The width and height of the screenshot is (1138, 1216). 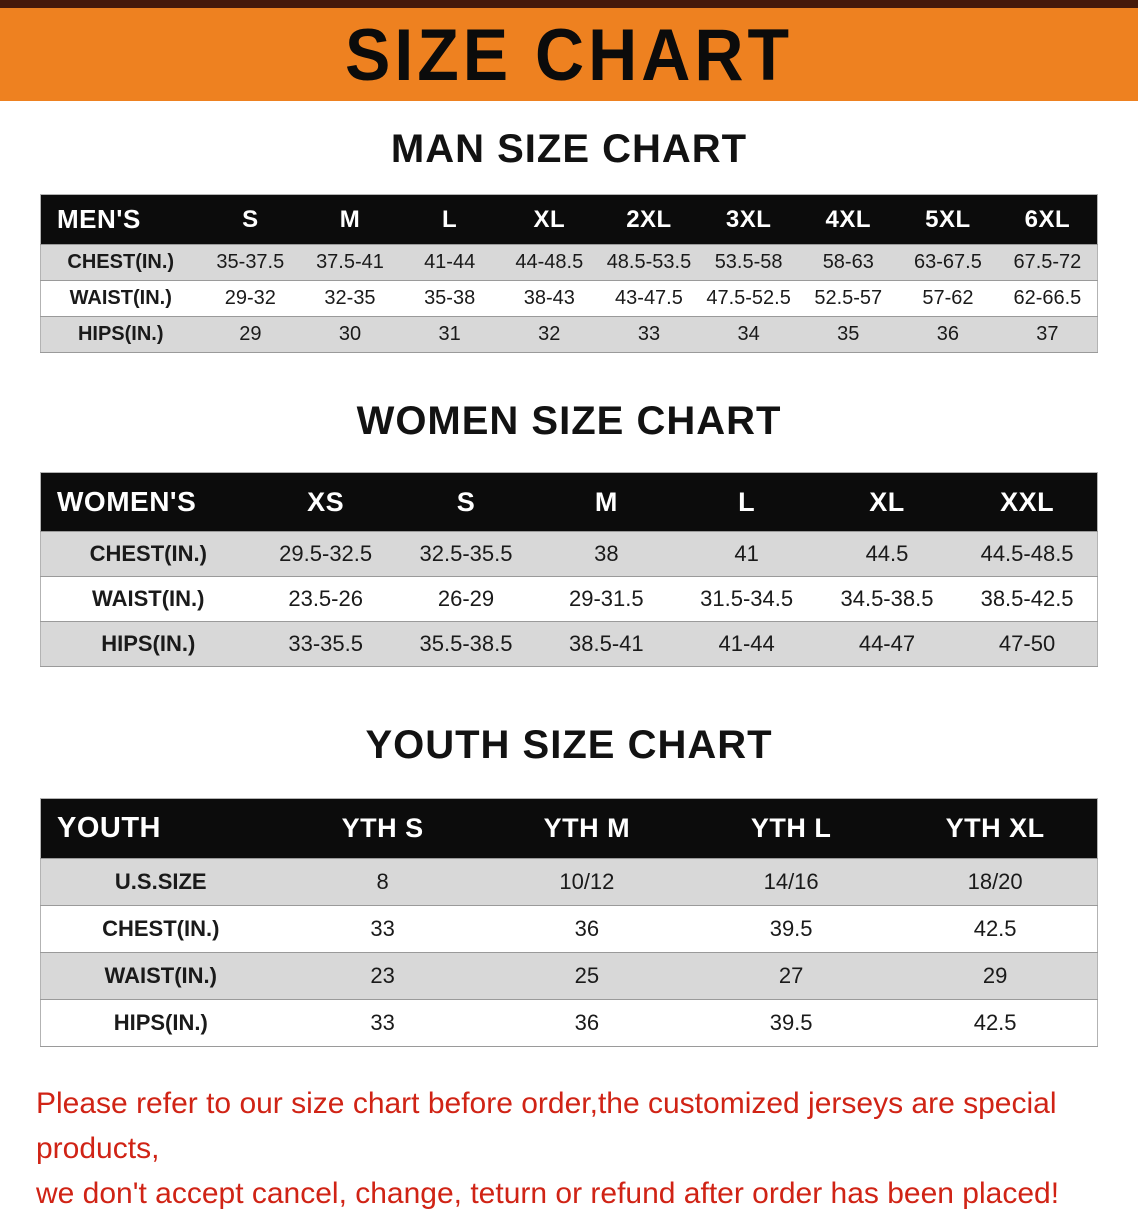 What do you see at coordinates (747, 598) in the screenshot?
I see `size-cell: 31.5-34.5` at bounding box center [747, 598].